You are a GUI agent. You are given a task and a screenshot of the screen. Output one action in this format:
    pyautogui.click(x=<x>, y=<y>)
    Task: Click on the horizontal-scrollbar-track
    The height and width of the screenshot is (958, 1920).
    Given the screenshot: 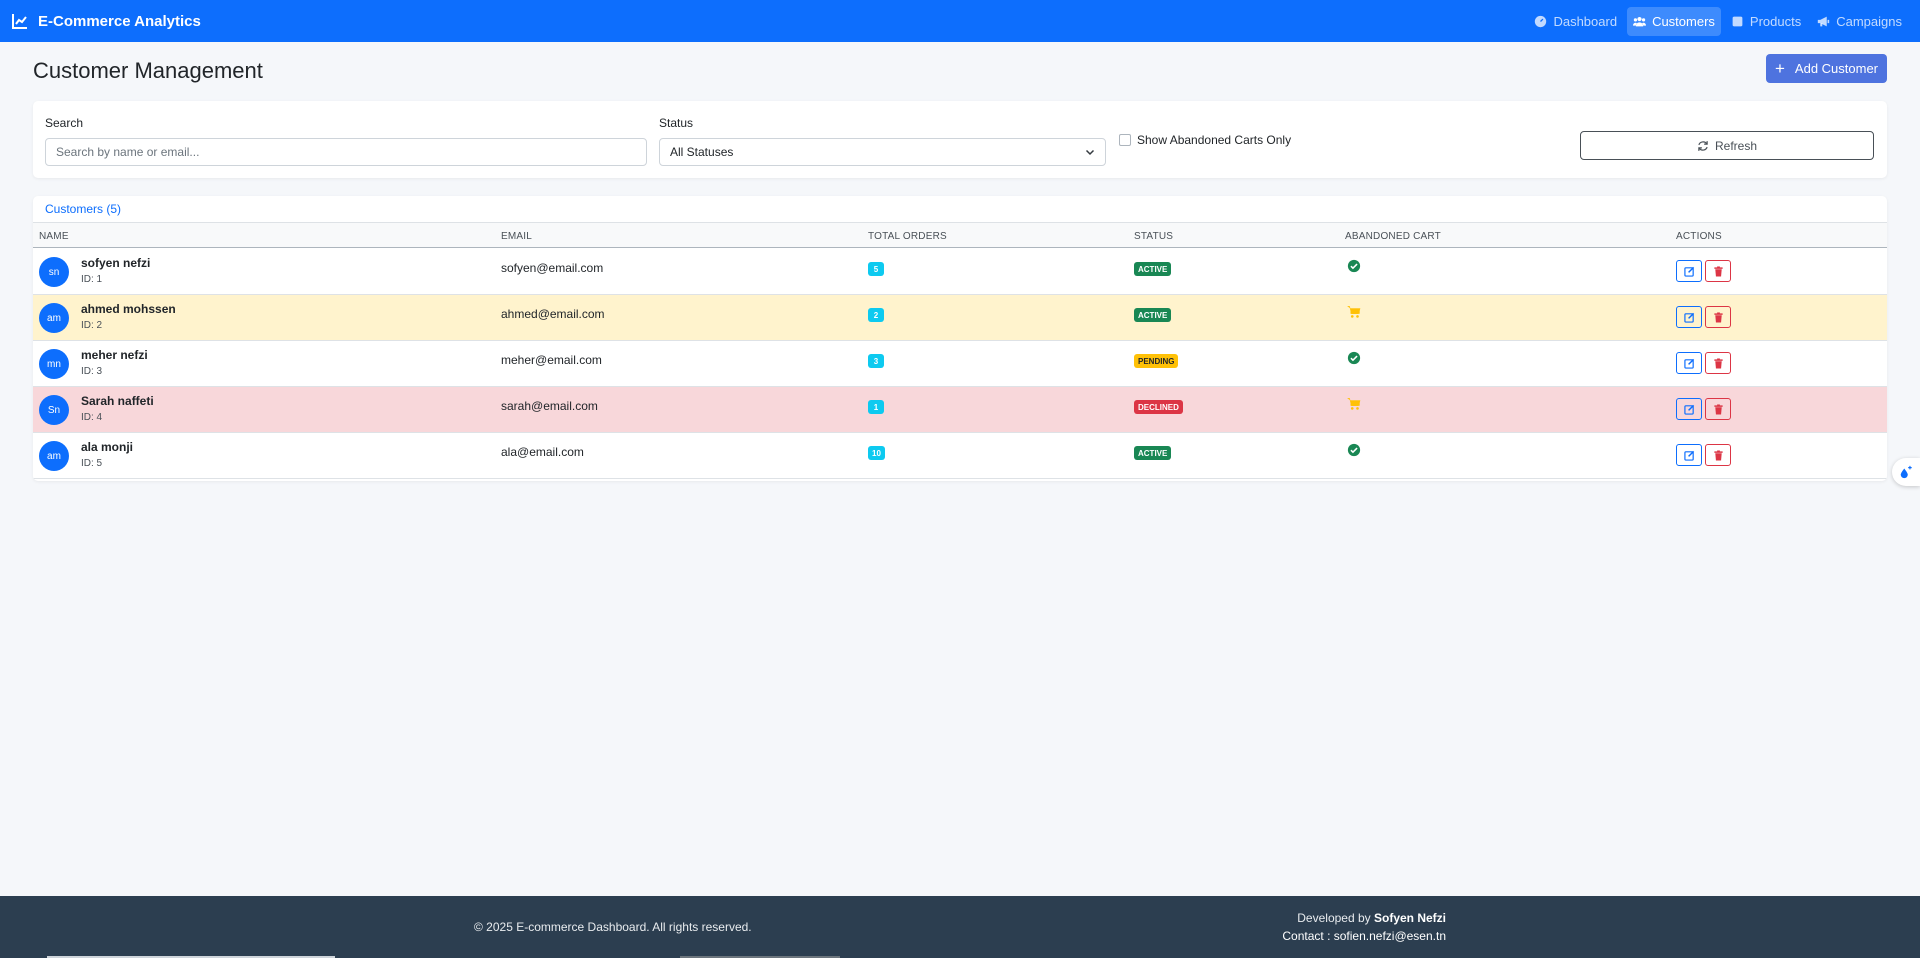 What is the action you would take?
    pyautogui.click(x=191, y=957)
    